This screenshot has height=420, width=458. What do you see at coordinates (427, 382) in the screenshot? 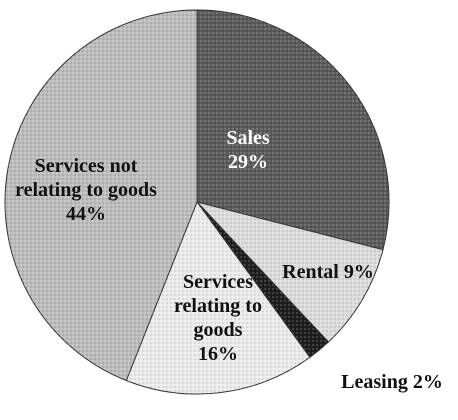
I see `value-label: 2%` at bounding box center [427, 382].